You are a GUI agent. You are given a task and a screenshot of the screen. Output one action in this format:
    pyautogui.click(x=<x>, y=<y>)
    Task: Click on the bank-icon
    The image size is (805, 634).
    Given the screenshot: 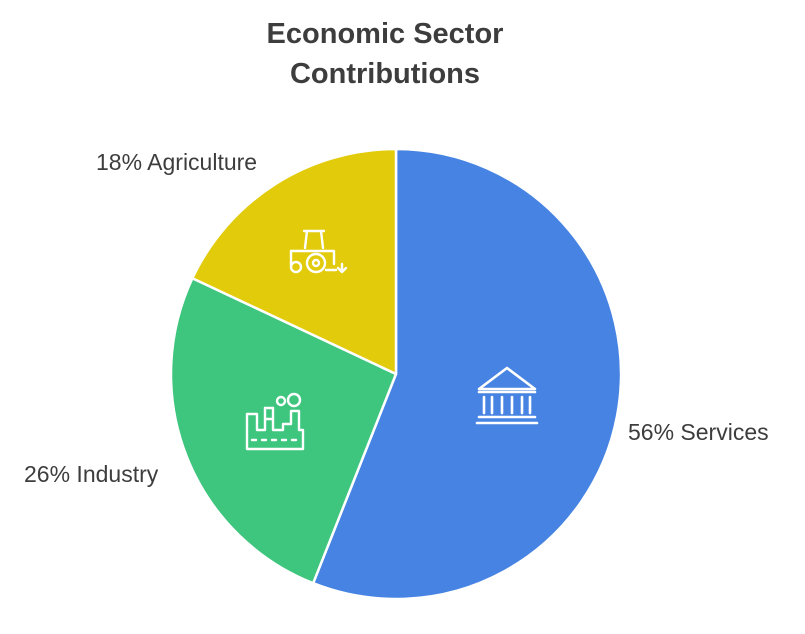 What is the action you would take?
    pyautogui.click(x=507, y=395)
    